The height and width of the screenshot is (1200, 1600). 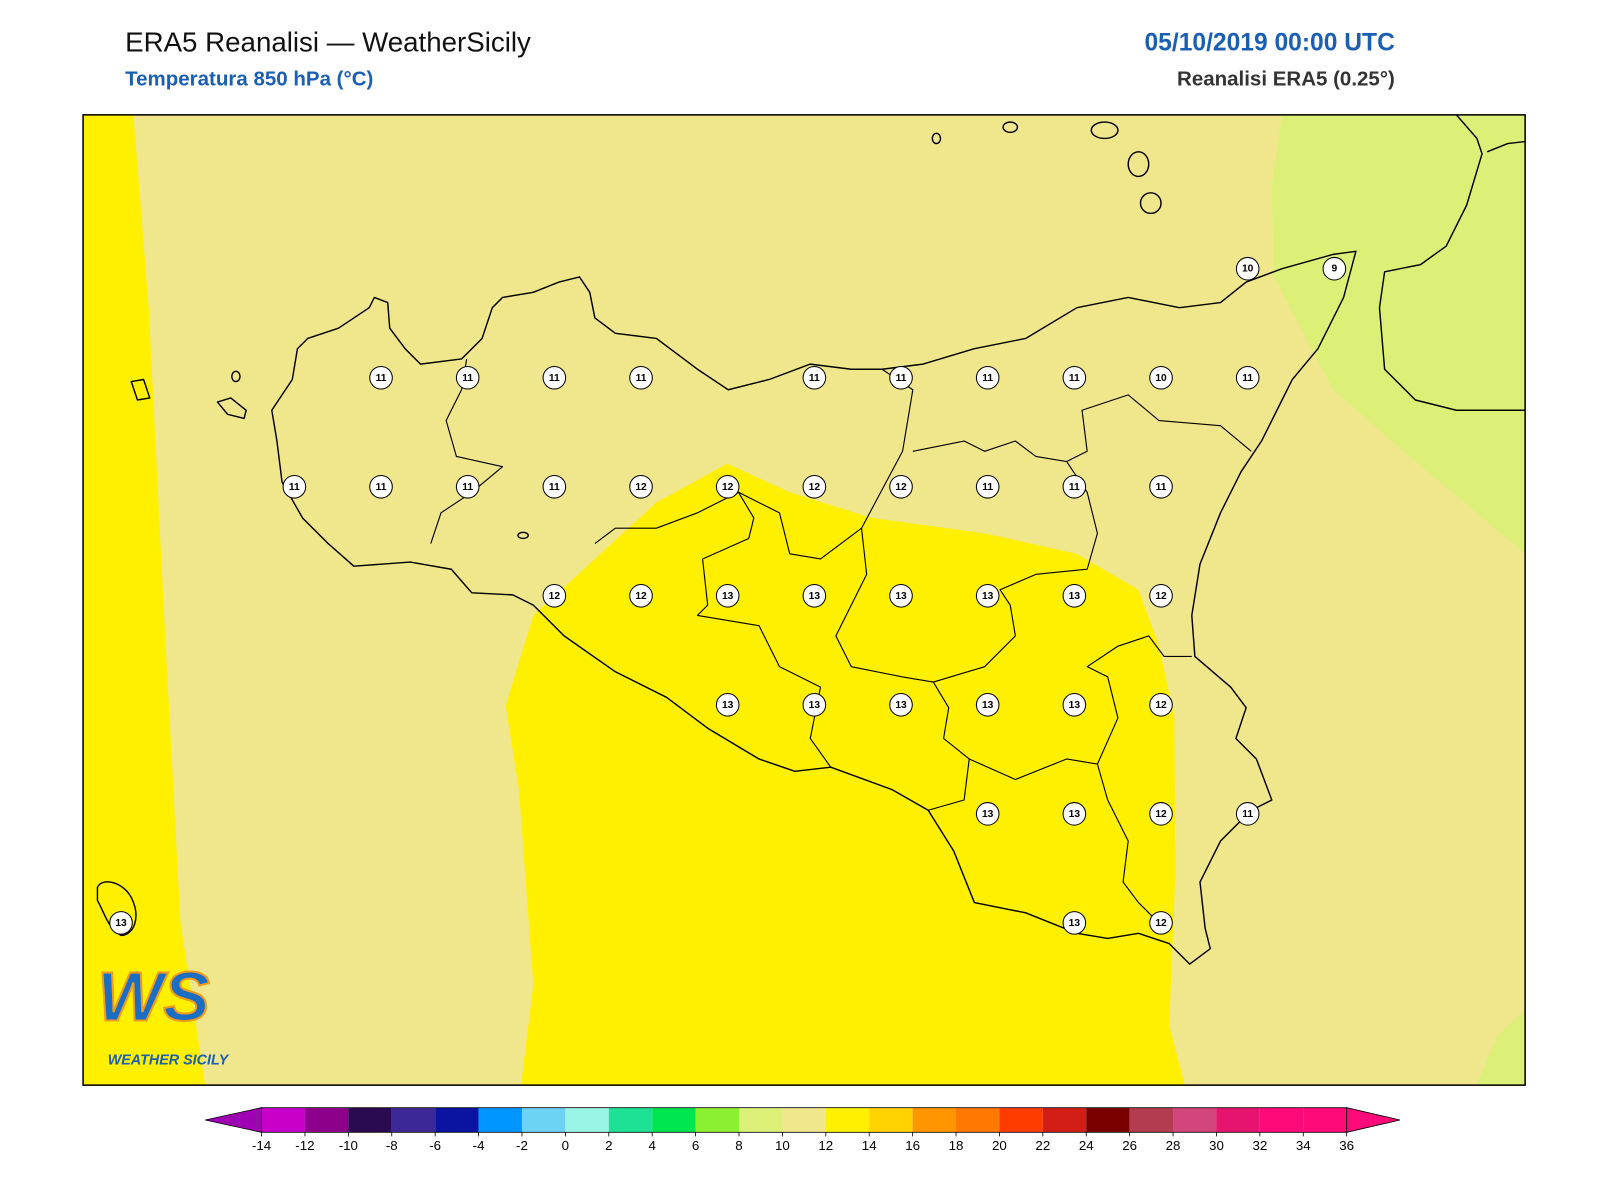 I want to click on colorbar-tick-label: 36, so click(x=1346, y=1145).